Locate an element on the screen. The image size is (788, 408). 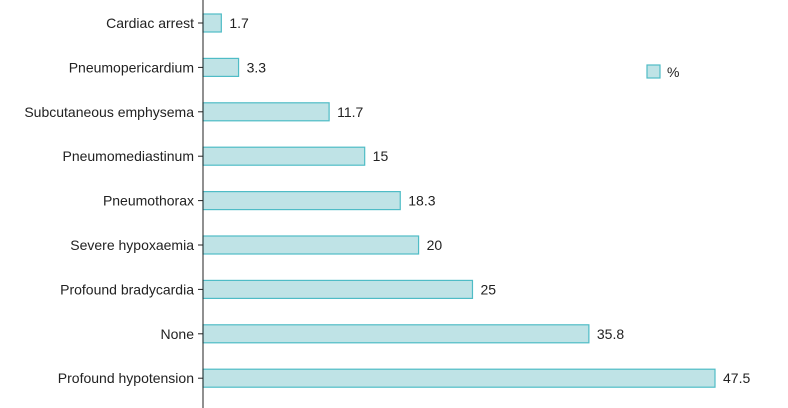
value-label: 18.3 is located at coordinates (421, 201).